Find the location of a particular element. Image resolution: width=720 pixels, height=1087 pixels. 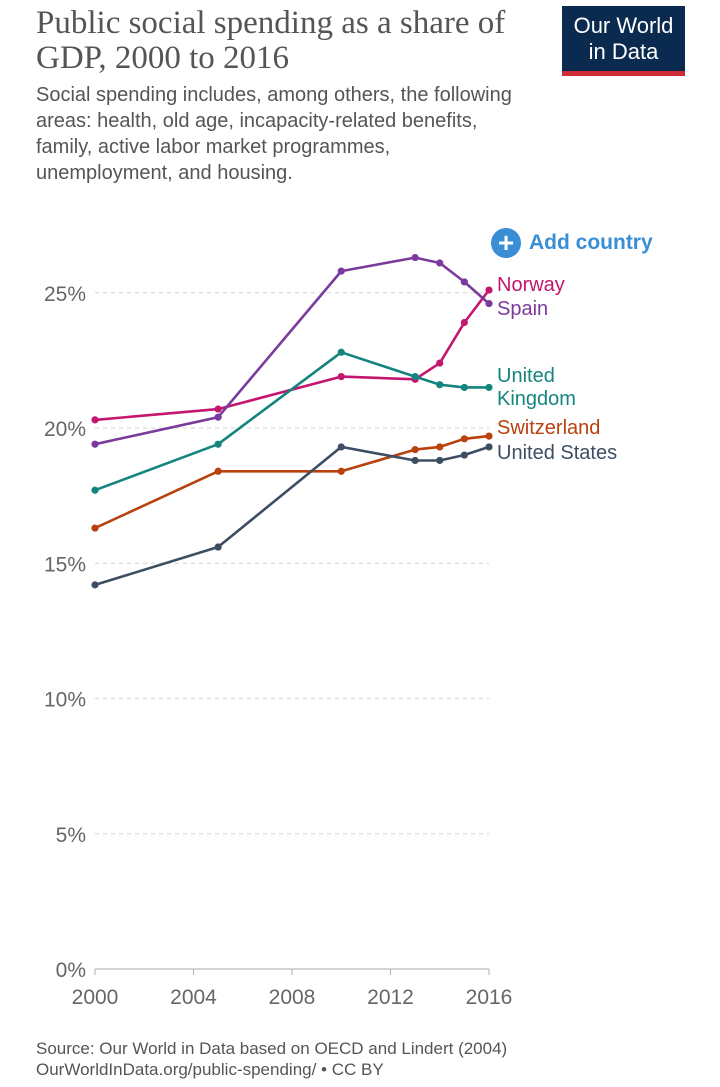

x-tick-label: 2000 is located at coordinates (95, 997).